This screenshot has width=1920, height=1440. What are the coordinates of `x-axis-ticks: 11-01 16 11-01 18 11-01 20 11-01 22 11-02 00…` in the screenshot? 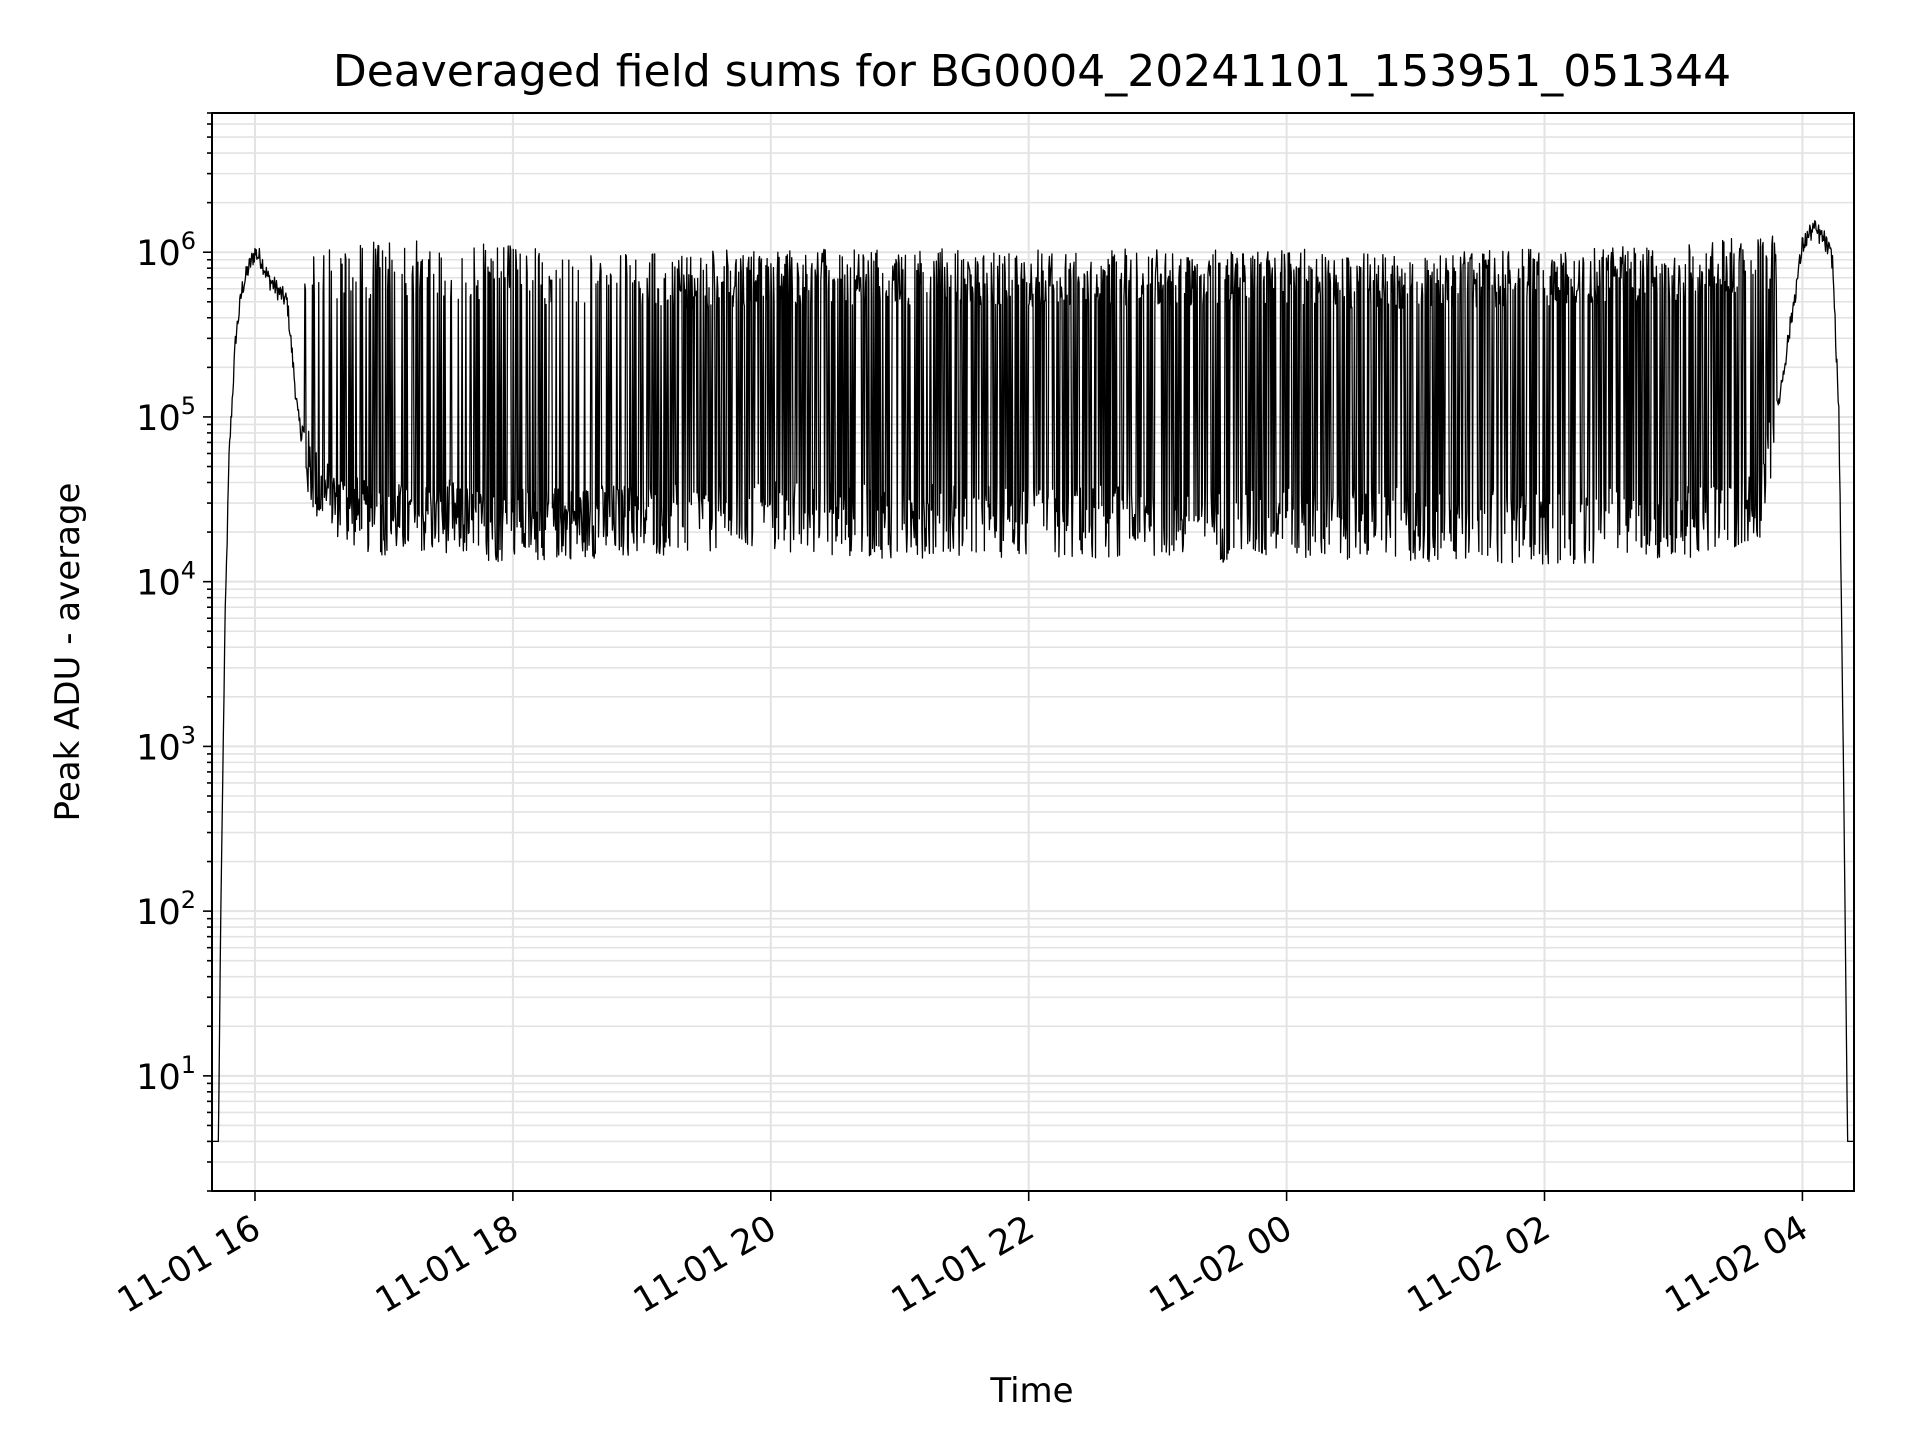 It's located at (963, 1256).